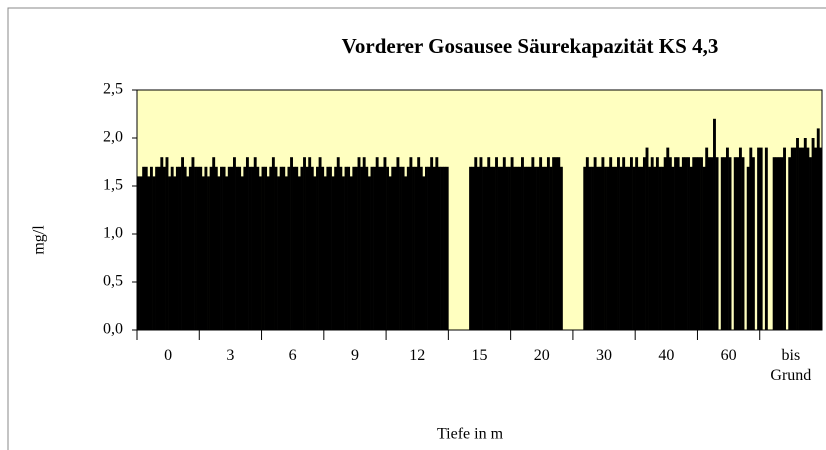 Image resolution: width=826 pixels, height=450 pixels. I want to click on x-tick-label: 20, so click(541, 355).